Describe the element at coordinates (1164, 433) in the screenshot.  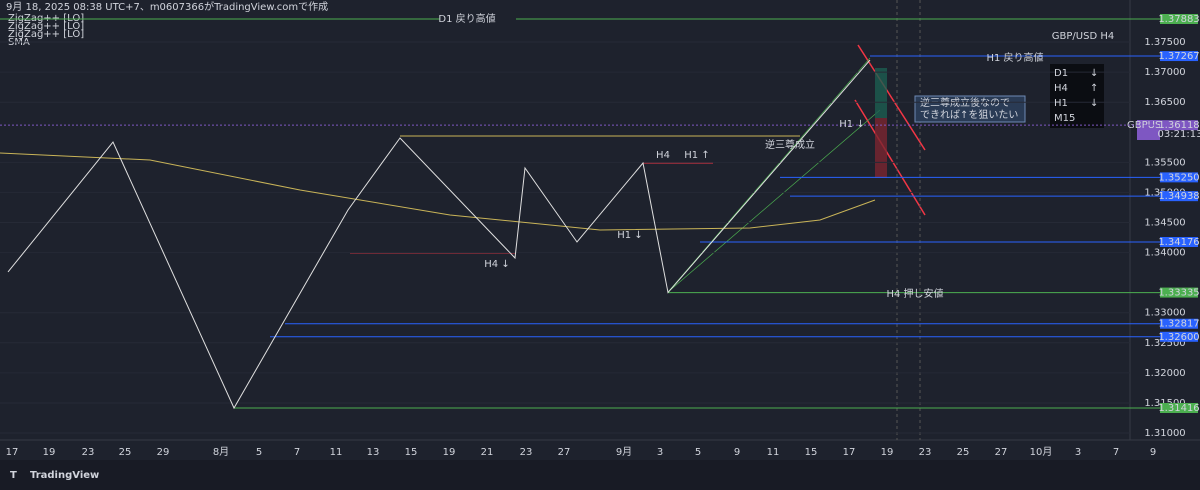
I see `price-tick-label: 1.31000` at that location.